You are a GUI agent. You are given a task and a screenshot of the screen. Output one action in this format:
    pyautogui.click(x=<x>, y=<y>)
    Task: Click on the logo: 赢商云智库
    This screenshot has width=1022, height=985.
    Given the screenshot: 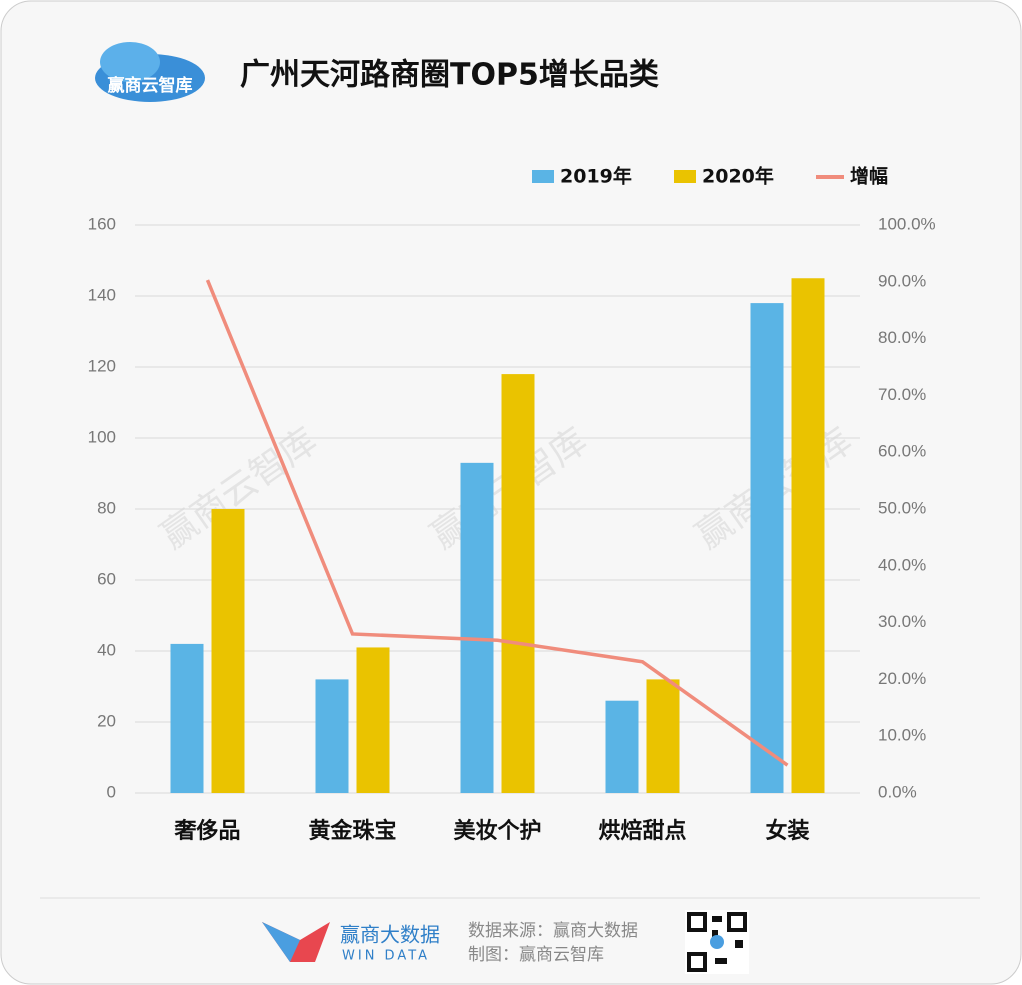 What is the action you would take?
    pyautogui.click(x=150, y=72)
    